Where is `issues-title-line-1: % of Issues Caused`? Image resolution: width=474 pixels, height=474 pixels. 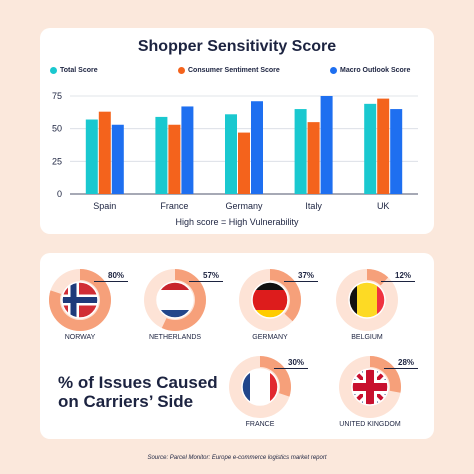
issues-title-line-1: % of Issues Caused is located at coordinates (138, 382).